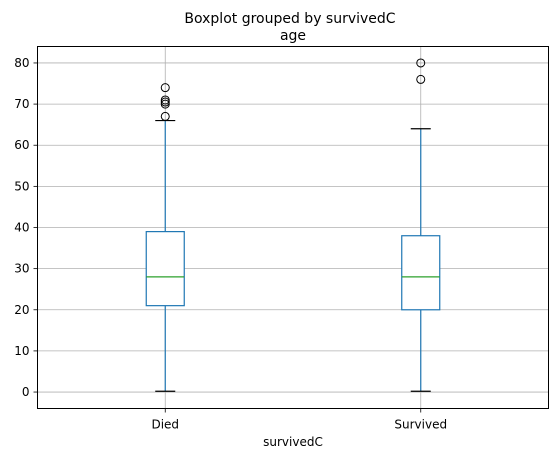 The image size is (559, 461). I want to click on y-tick-label: 30, so click(21, 269).